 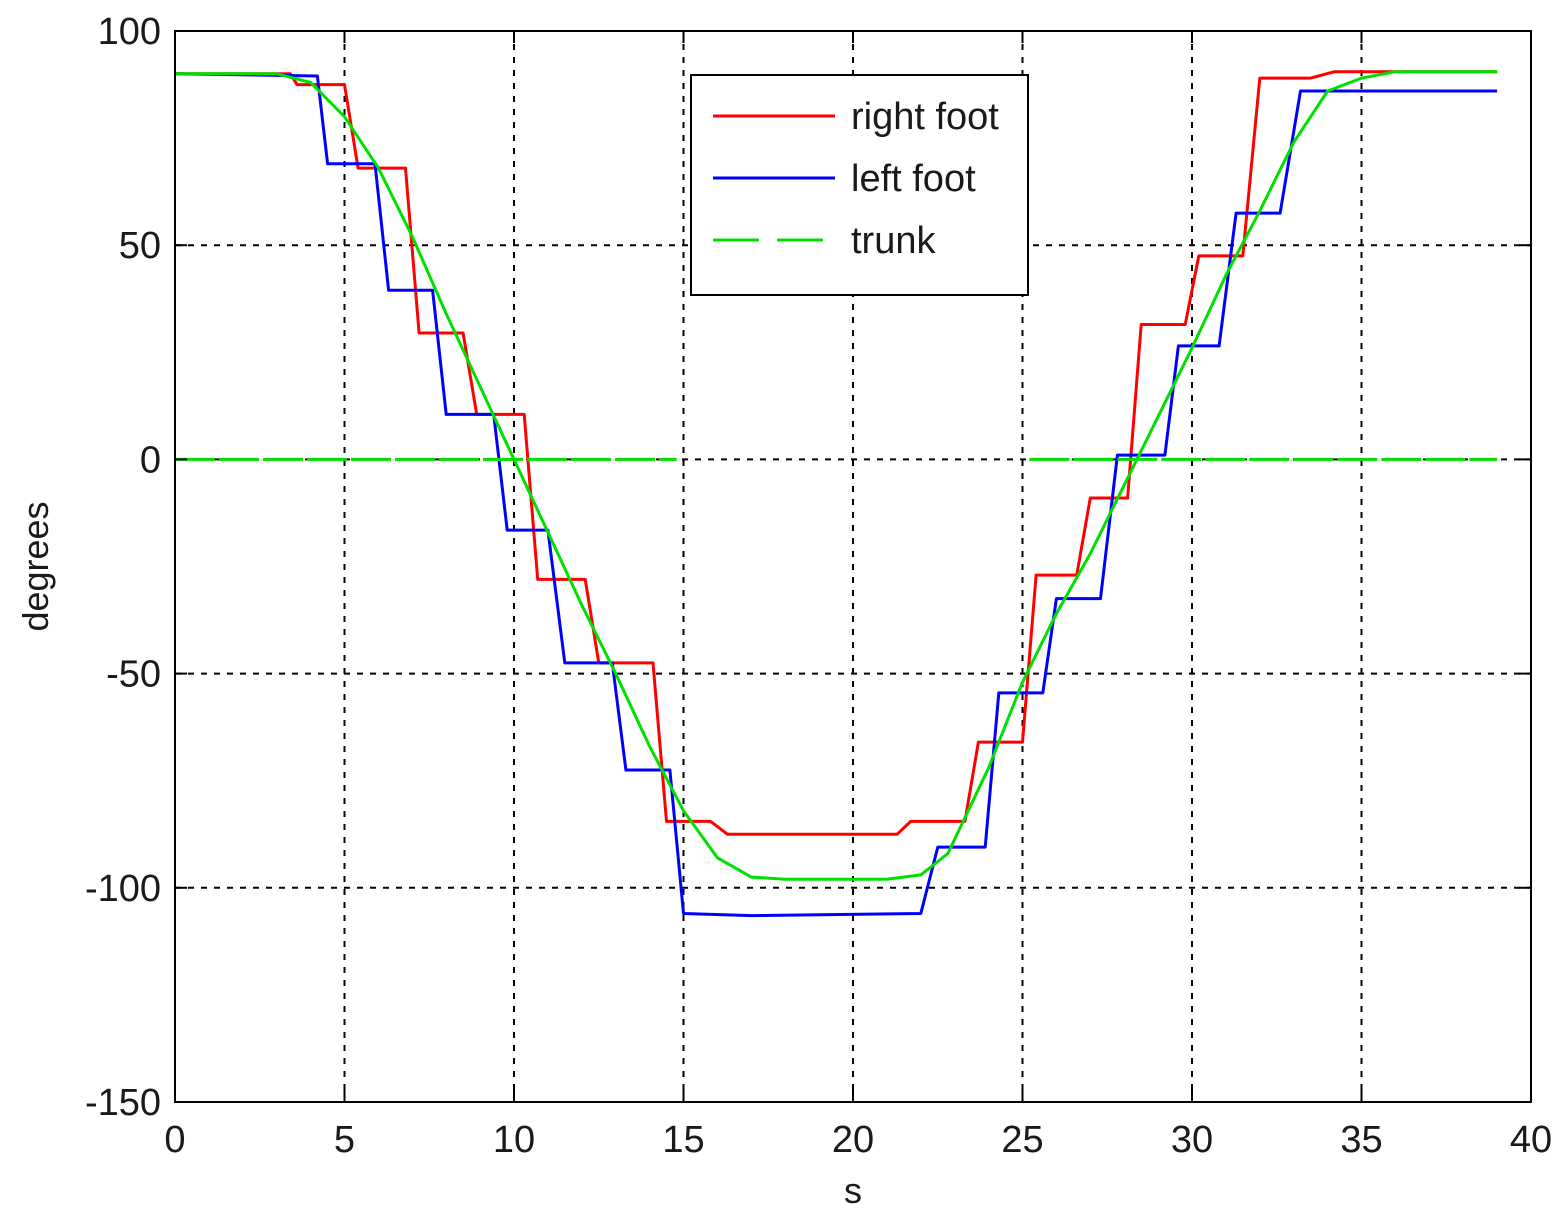 What do you see at coordinates (1022, 1140) in the screenshot?
I see `x-tick-label: 25` at bounding box center [1022, 1140].